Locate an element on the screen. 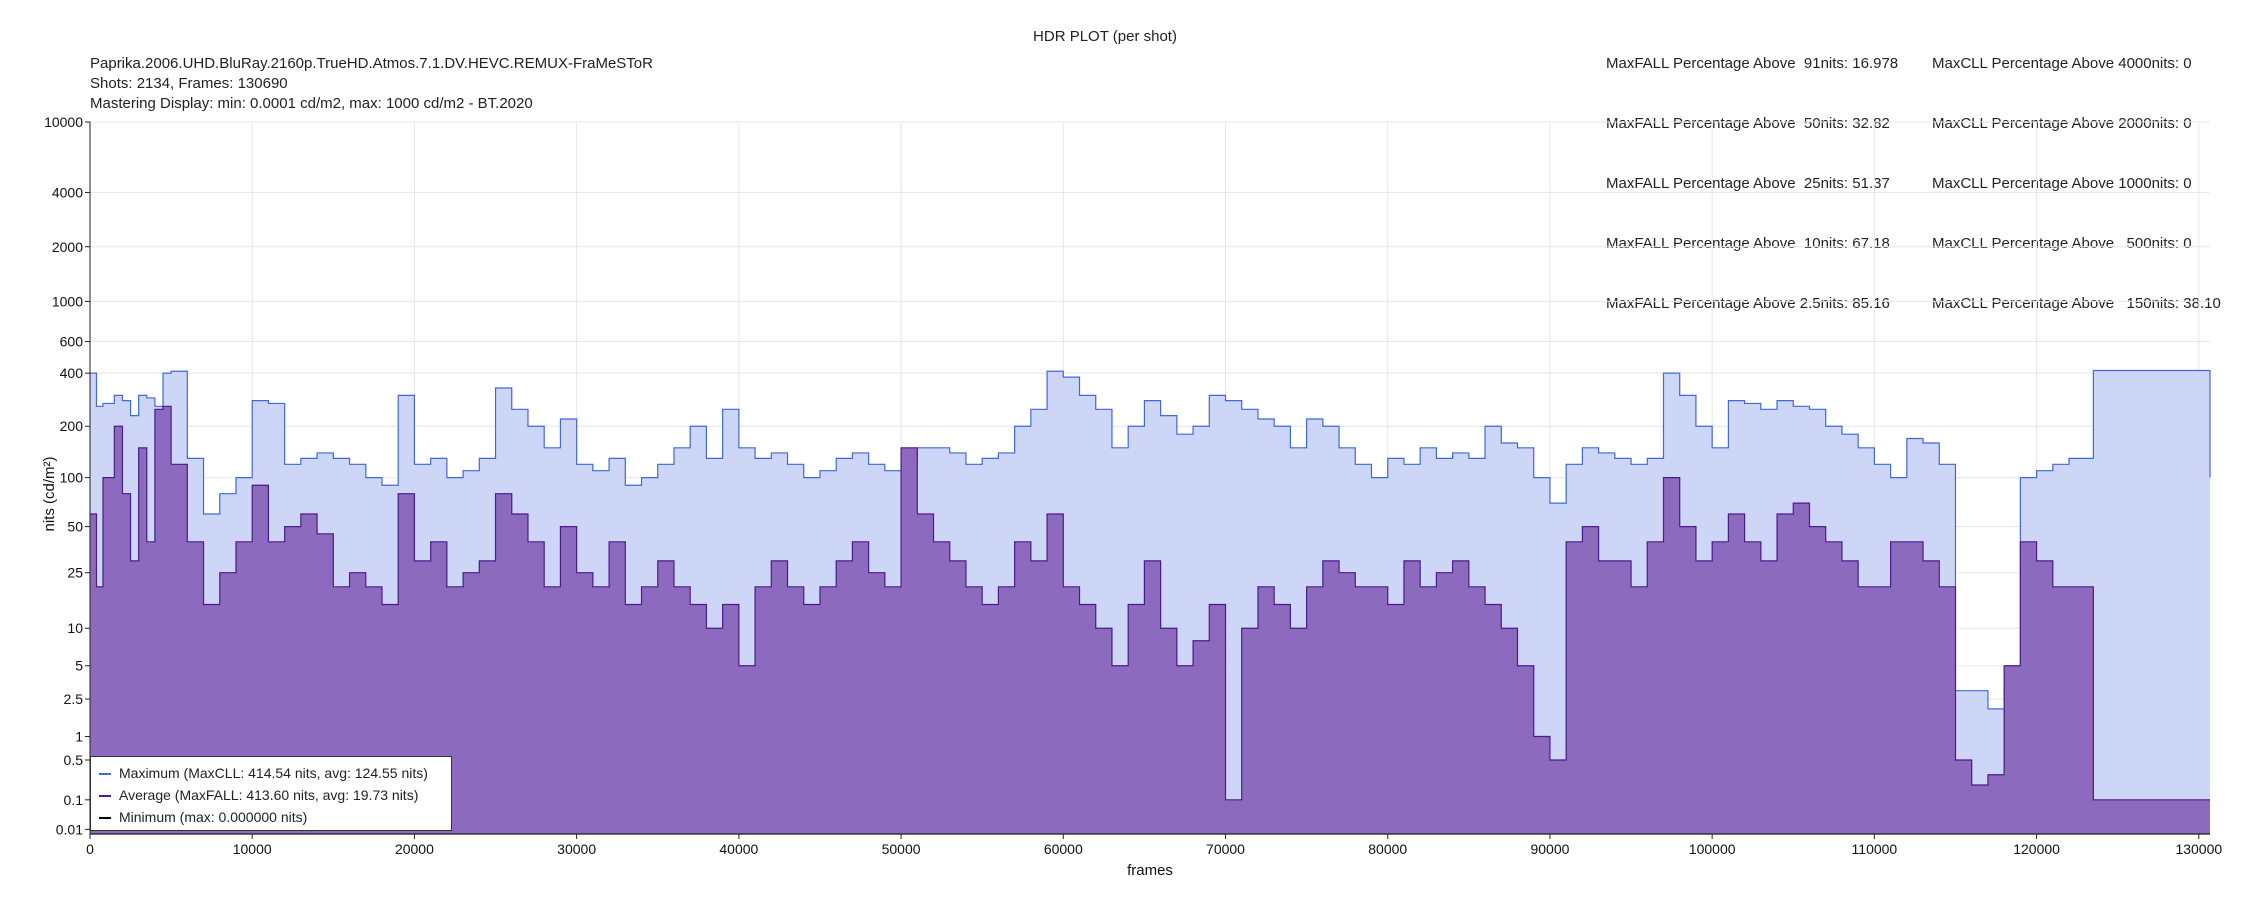 Image resolution: width=2250 pixels, height=900 pixels. maxfall-stat: MaxFALL Percentage Above 91nits: 16.978 is located at coordinates (1752, 63).